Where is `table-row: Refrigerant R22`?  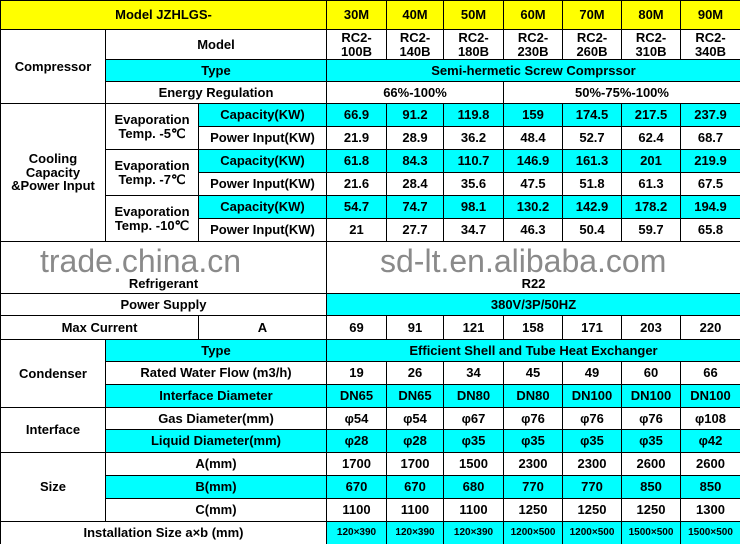 table-row: Refrigerant R22 is located at coordinates (370, 267).